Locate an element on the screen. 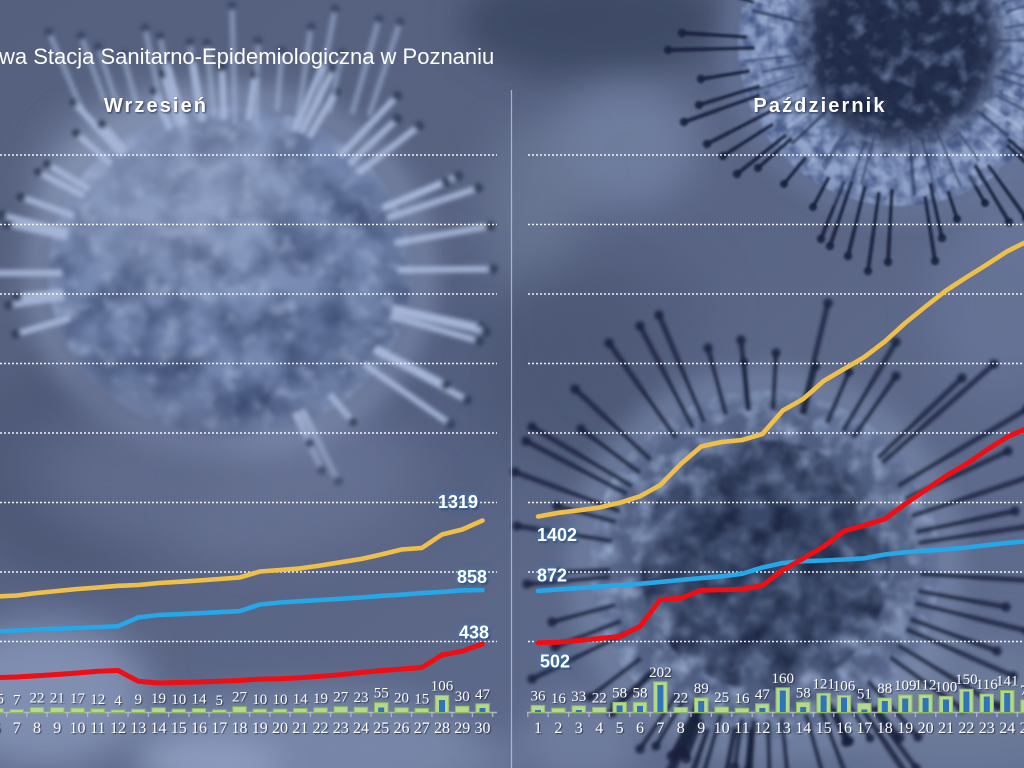 Image resolution: width=1024 pixels, height=768 pixels. svg-text: 116 is located at coordinates (987, 685).